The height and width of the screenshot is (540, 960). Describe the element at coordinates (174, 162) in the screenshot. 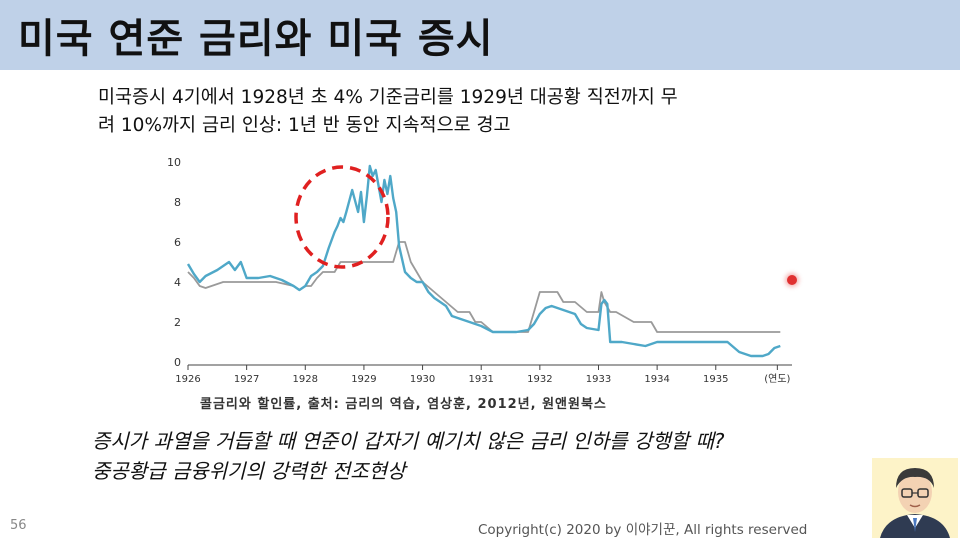

I see `y-tick-label: 10` at that location.